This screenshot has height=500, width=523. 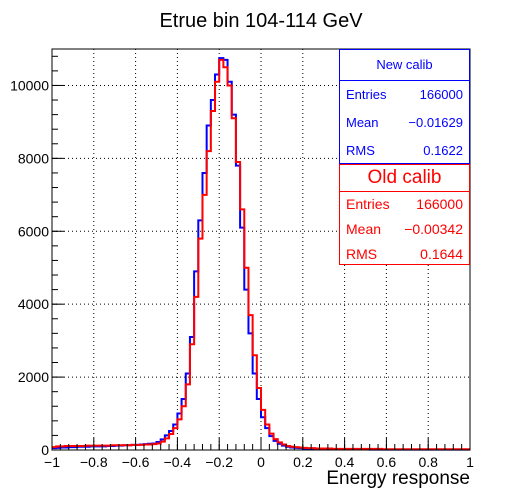 What do you see at coordinates (404, 151) in the screenshot?
I see `stats-new-rms: RMS 0.1622` at bounding box center [404, 151].